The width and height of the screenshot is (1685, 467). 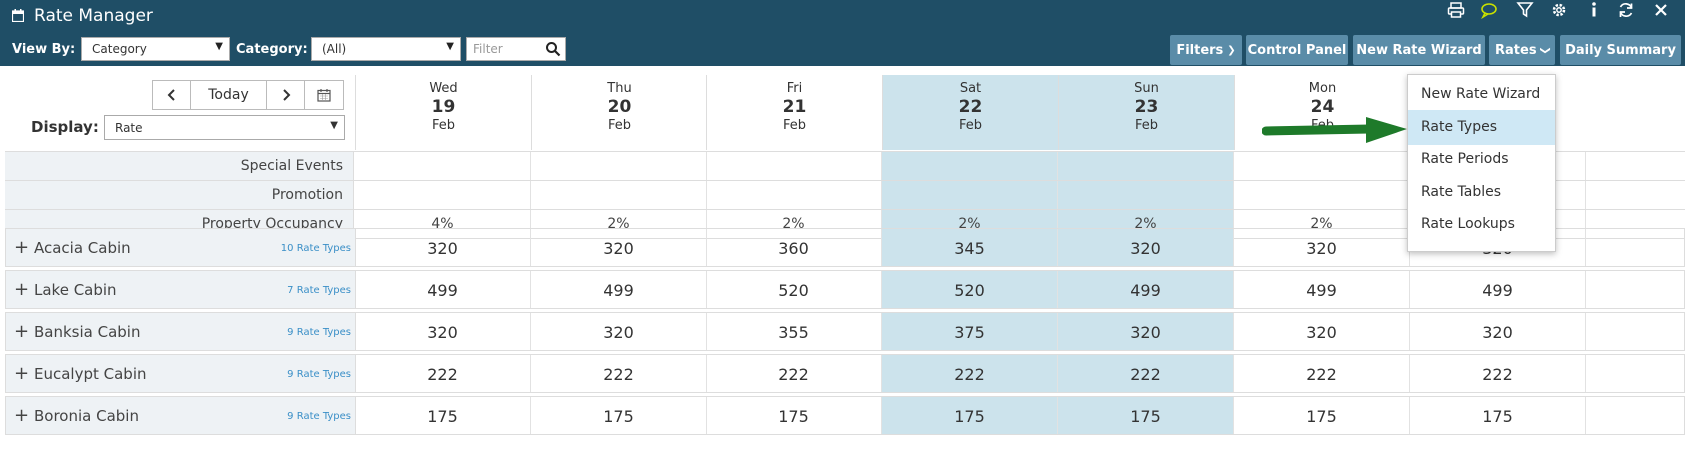 What do you see at coordinates (1522, 50) in the screenshot?
I see `rates-button: Rates ❯` at bounding box center [1522, 50].